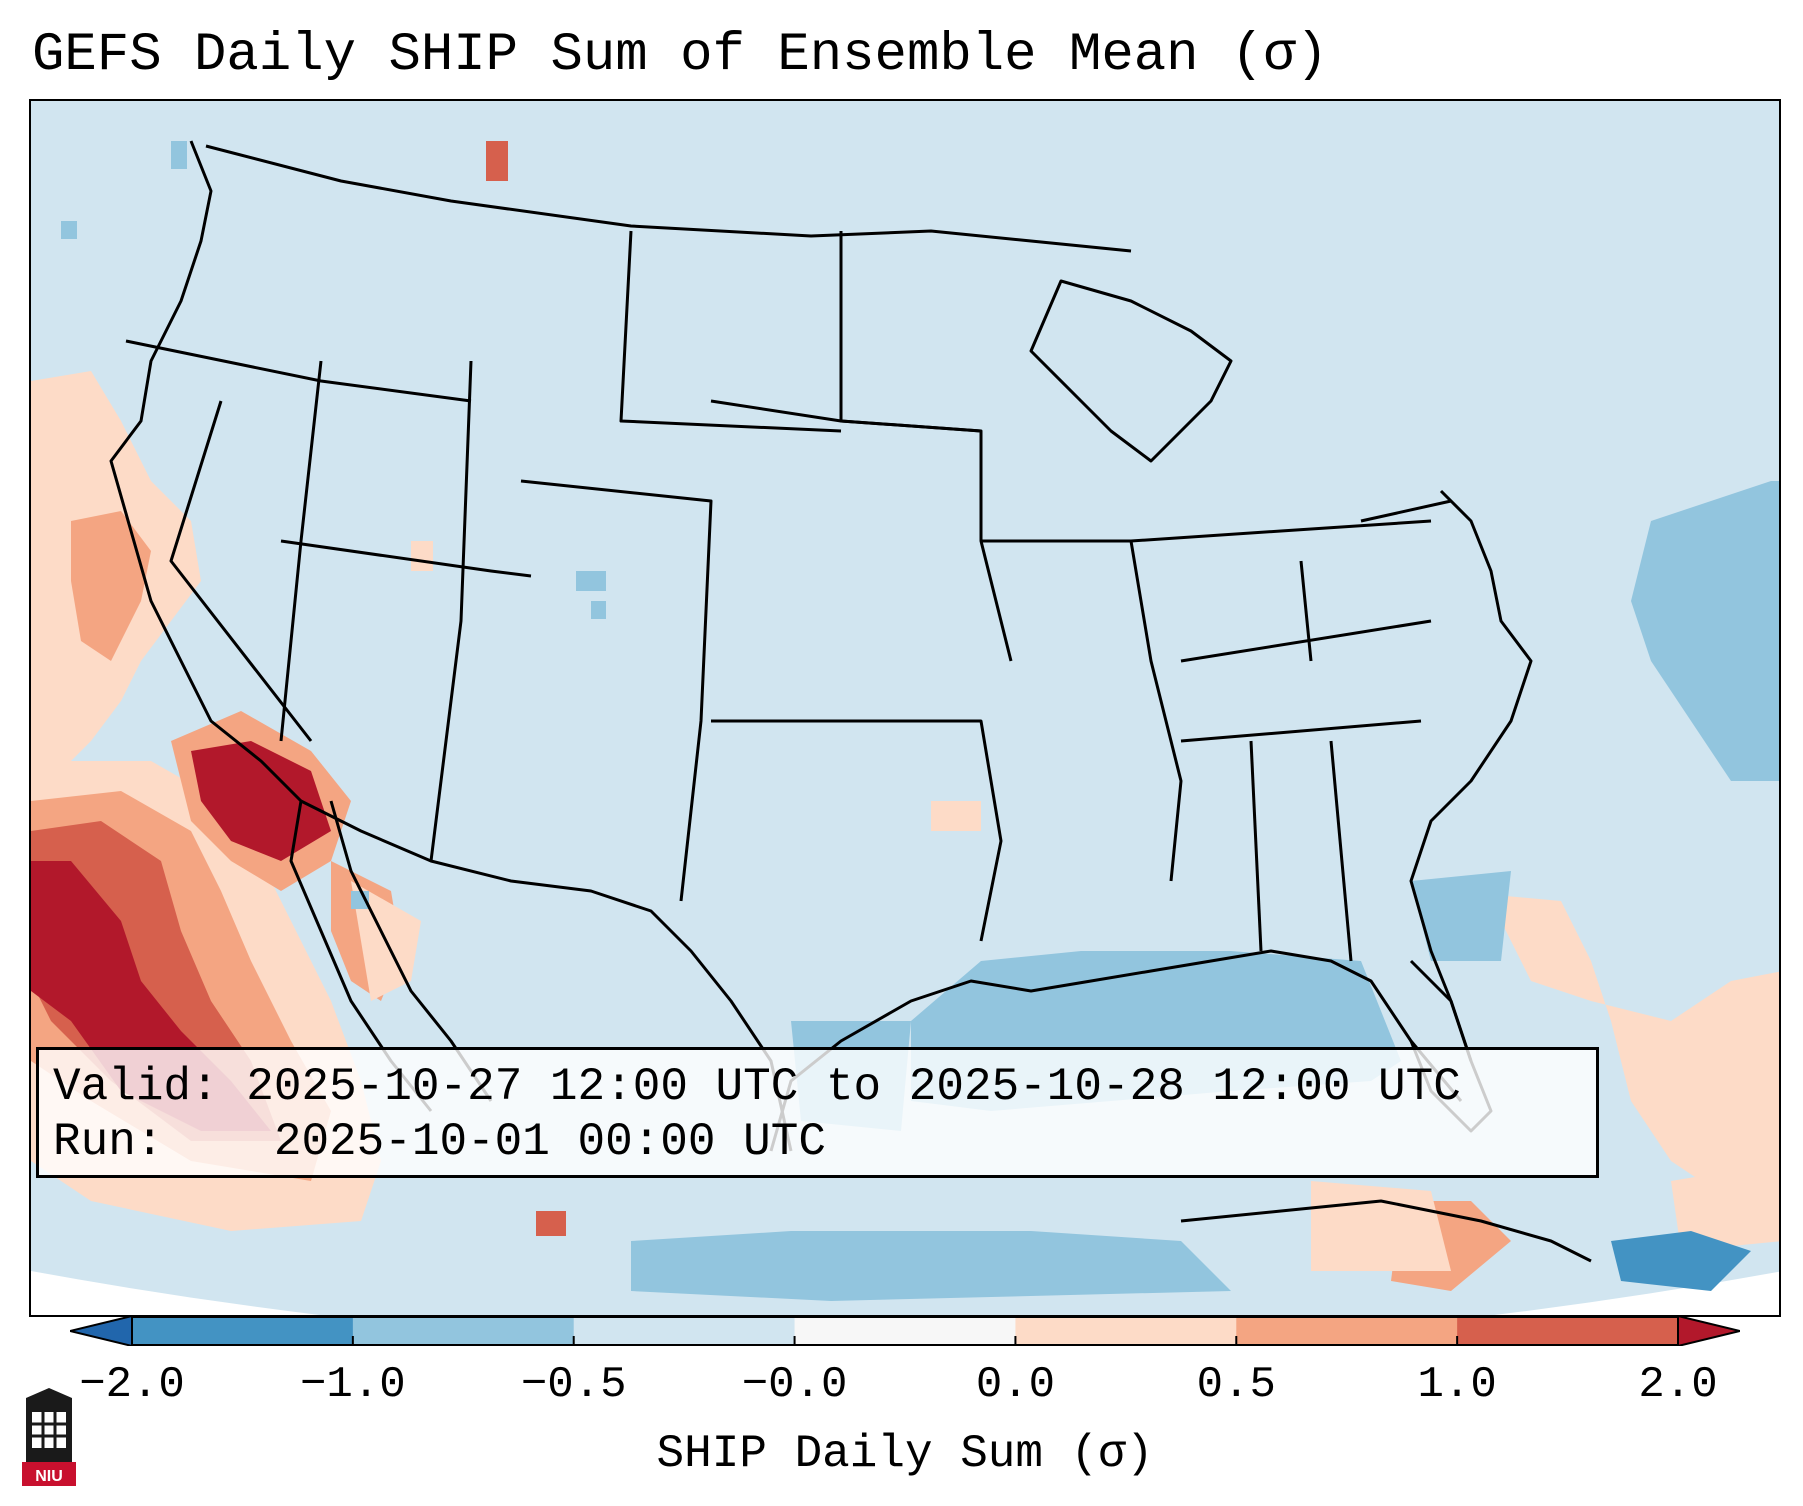 The width and height of the screenshot is (1803, 1506). I want to click on state-line-al-ga, so click(1256, 846).